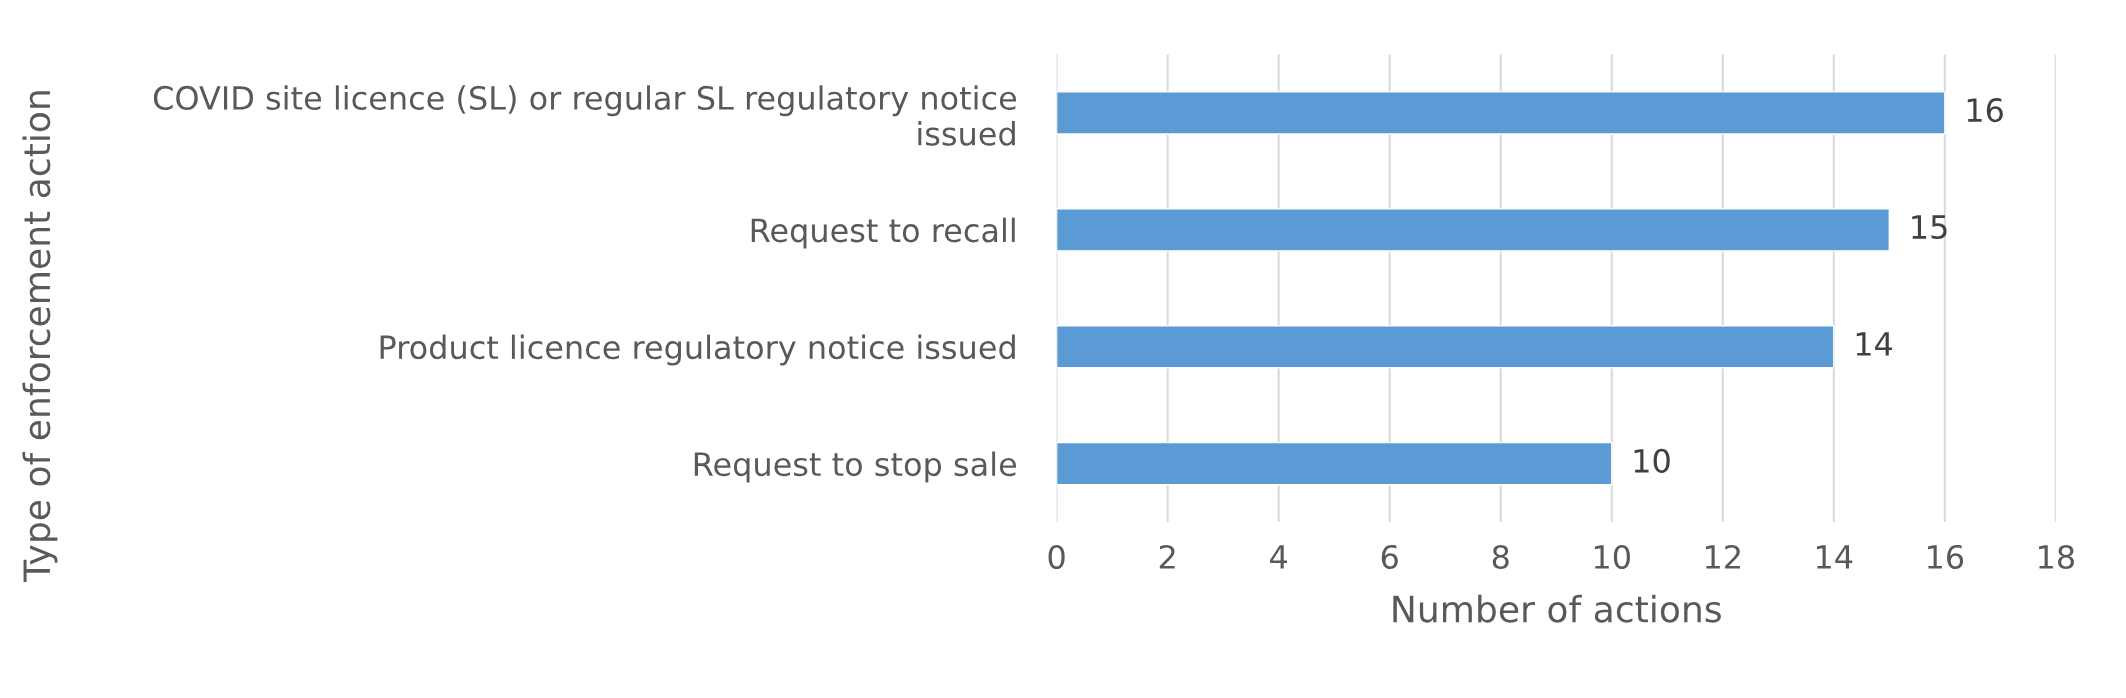 The width and height of the screenshot is (2126, 698). What do you see at coordinates (1389, 557) in the screenshot?
I see `x-tick-label: 6` at bounding box center [1389, 557].